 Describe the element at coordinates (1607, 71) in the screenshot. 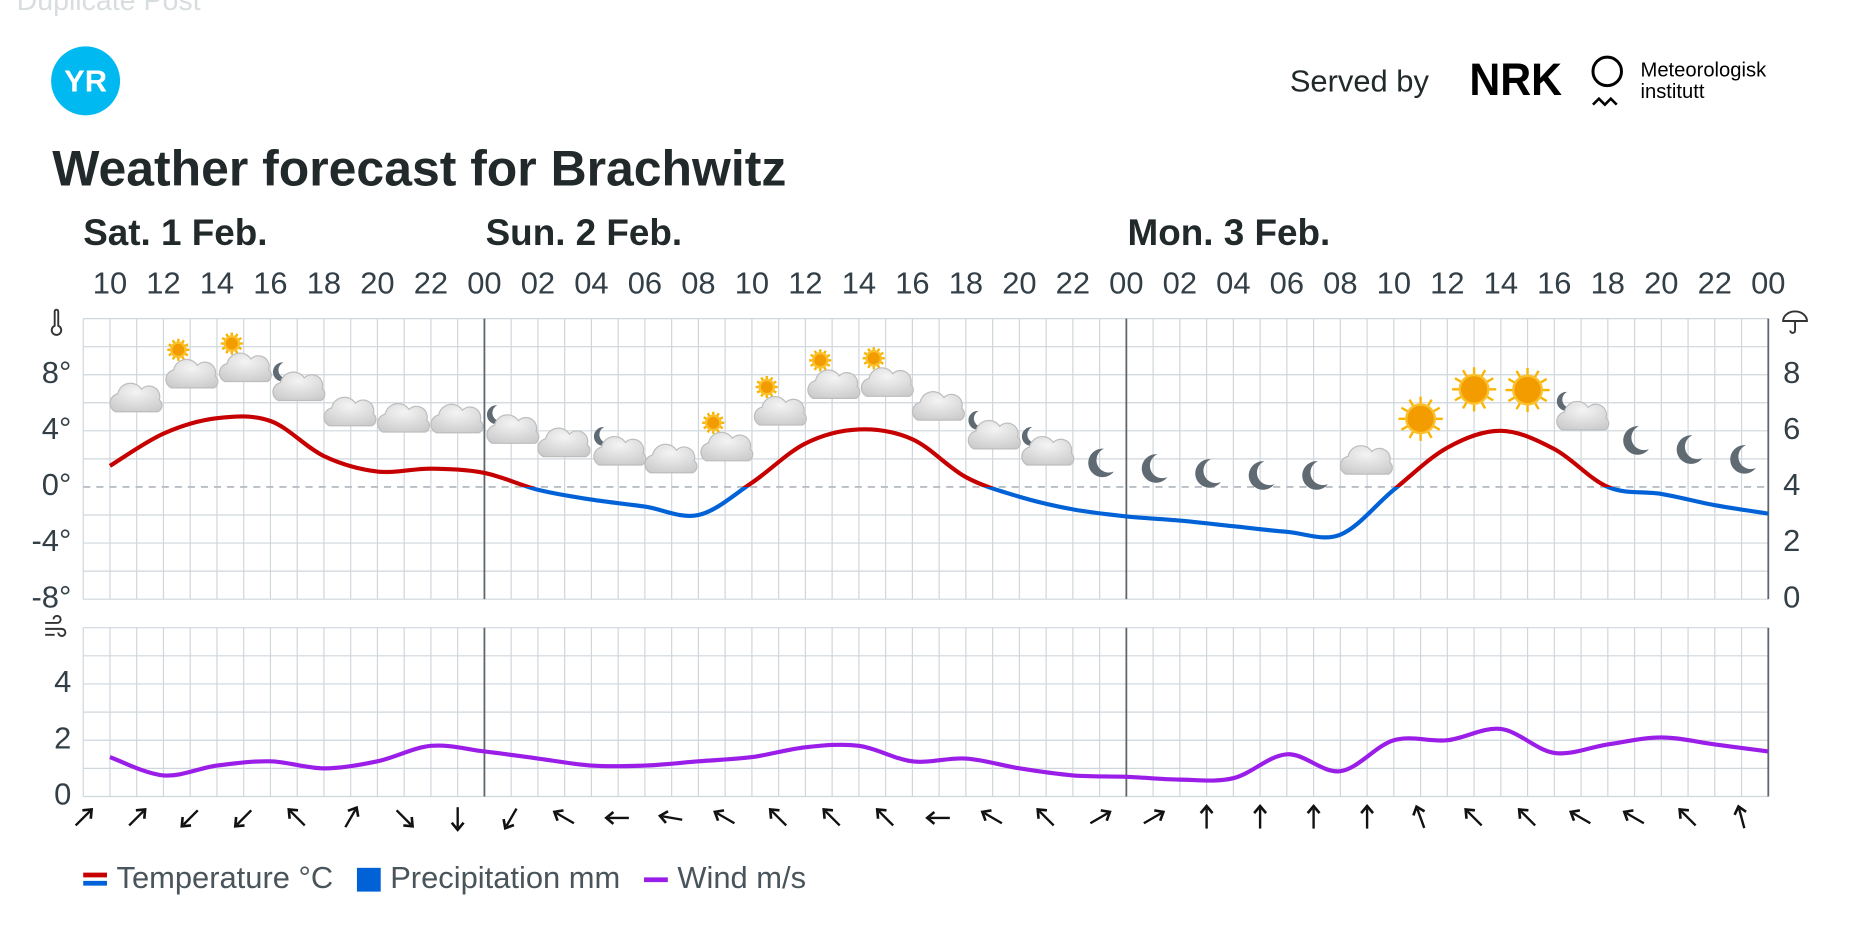

I see `met-logo` at that location.